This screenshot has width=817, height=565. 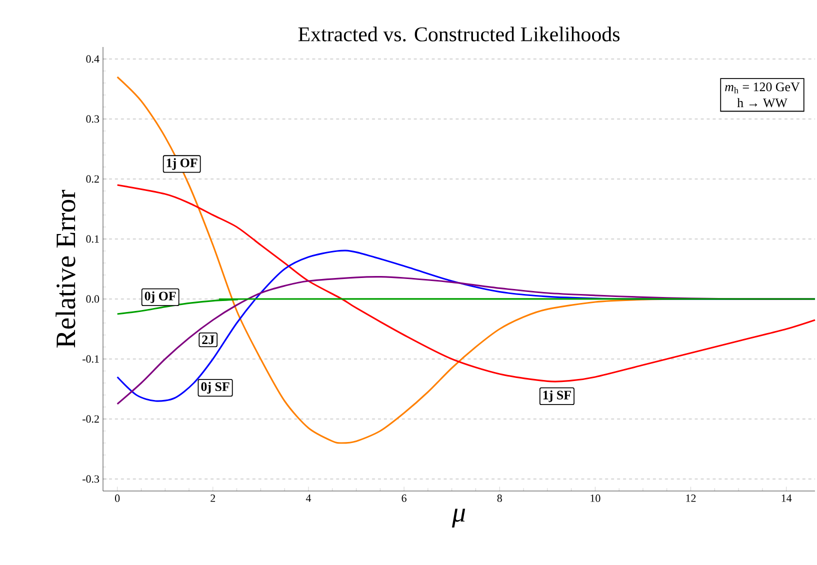 I want to click on y-tick-label: -0.2, so click(x=90, y=419).